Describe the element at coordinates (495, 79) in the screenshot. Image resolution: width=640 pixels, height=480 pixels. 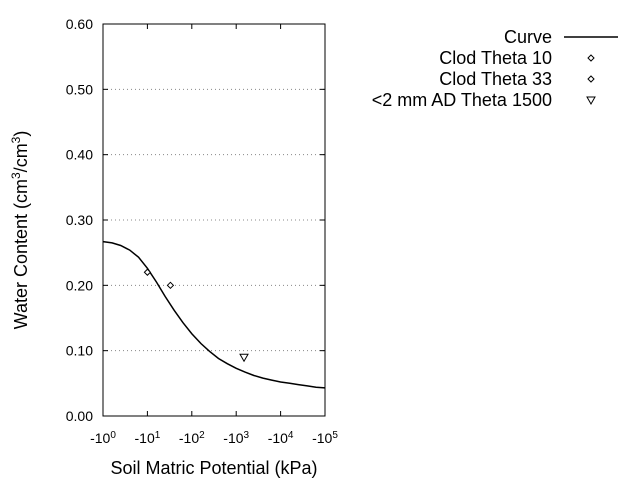
I see `legend-label: Clod Theta 33` at that location.